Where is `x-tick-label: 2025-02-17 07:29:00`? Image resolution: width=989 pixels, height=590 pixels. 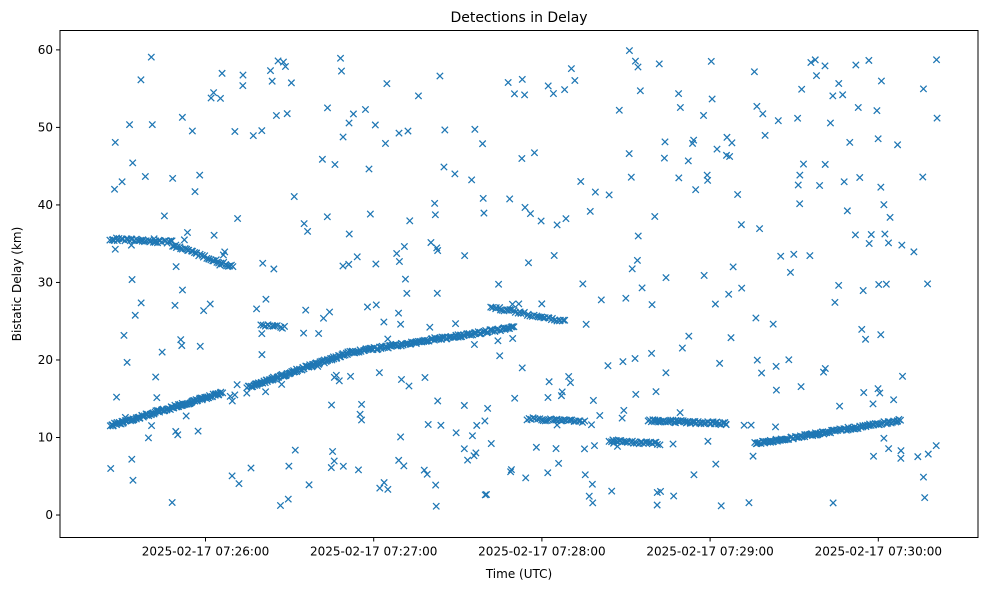
x-tick-label: 2025-02-17 07:29:00 is located at coordinates (709, 552).